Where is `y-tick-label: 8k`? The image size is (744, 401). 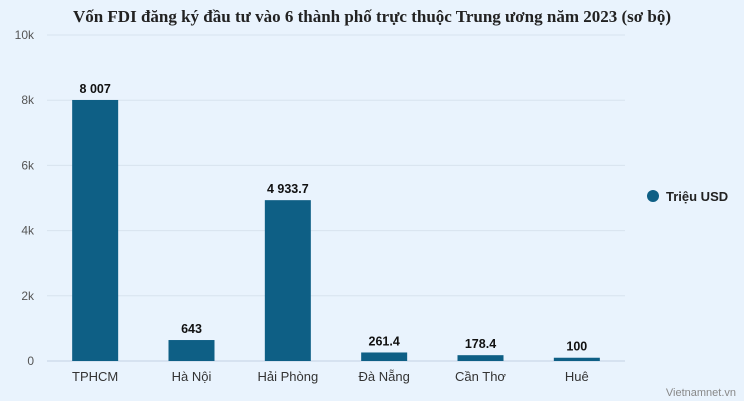
y-tick-label: 8k is located at coordinates (28, 100).